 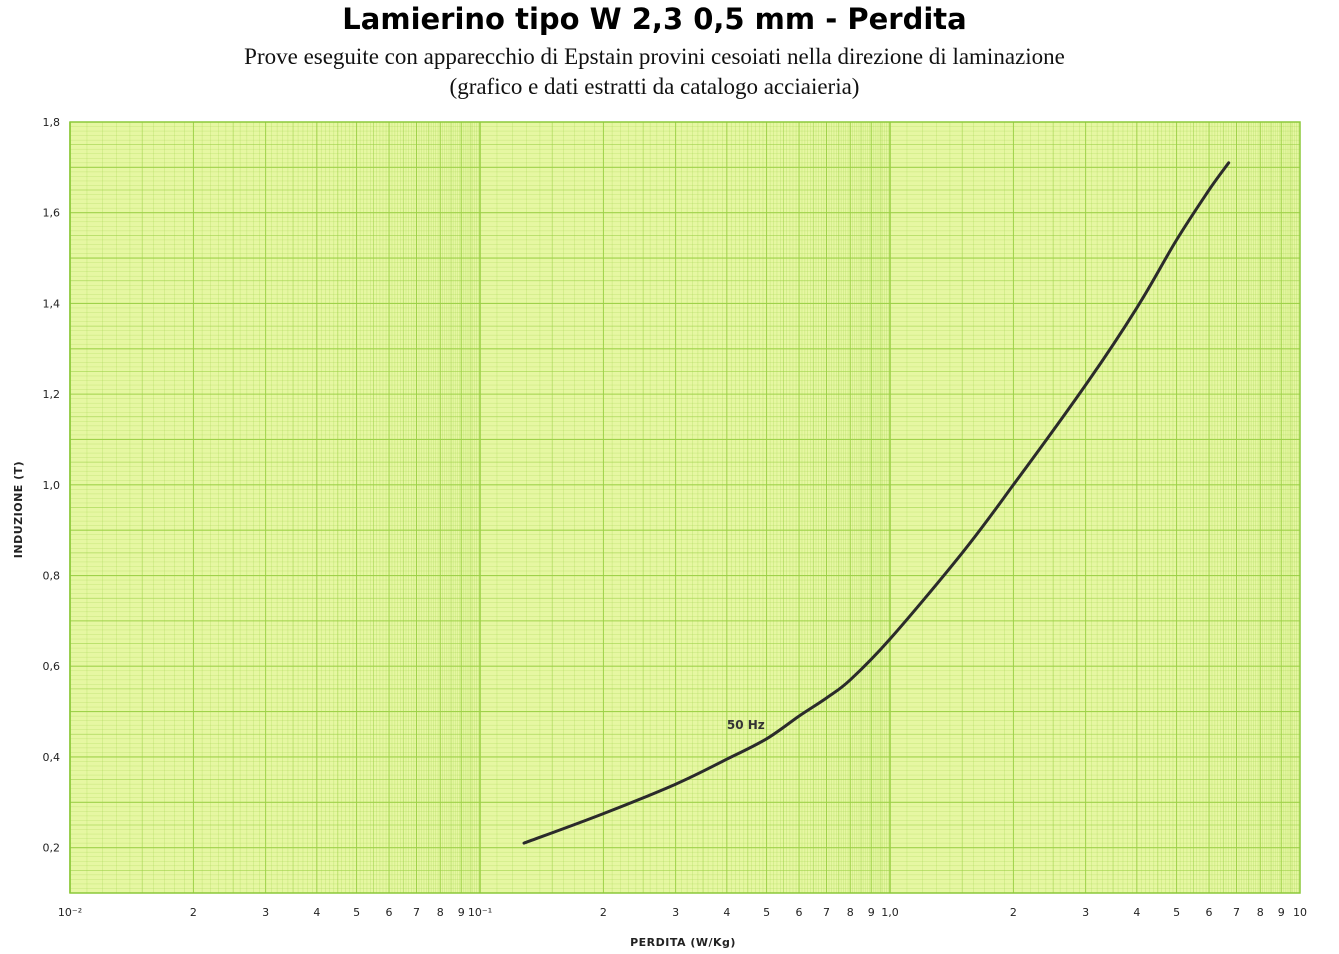 What do you see at coordinates (682, 912) in the screenshot?
I see `x-tick-labels: 10⁻² 2 3 4 5 6 7 8 9 10⁻¹ 2 3 4 5 6 7 8 9 1,0 2 3 4 5 6 7 8 9 10` at bounding box center [682, 912].